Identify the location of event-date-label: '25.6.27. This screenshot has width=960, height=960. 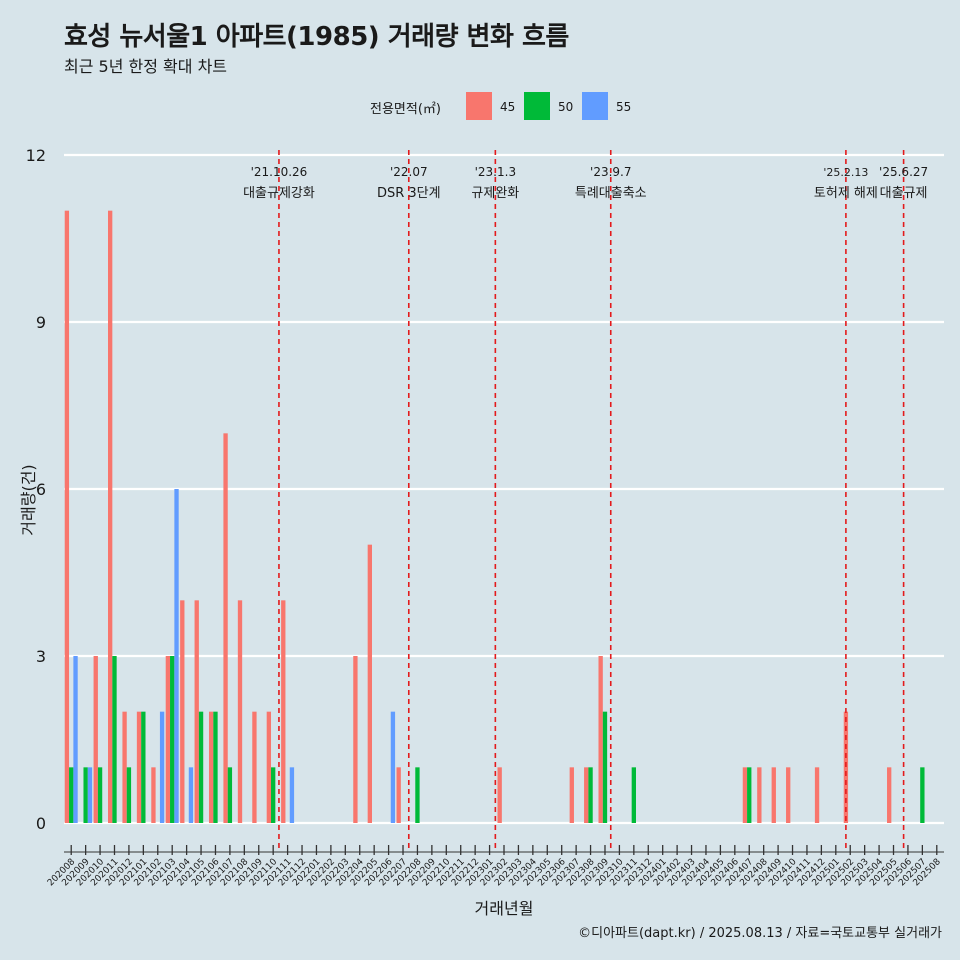
(903, 172).